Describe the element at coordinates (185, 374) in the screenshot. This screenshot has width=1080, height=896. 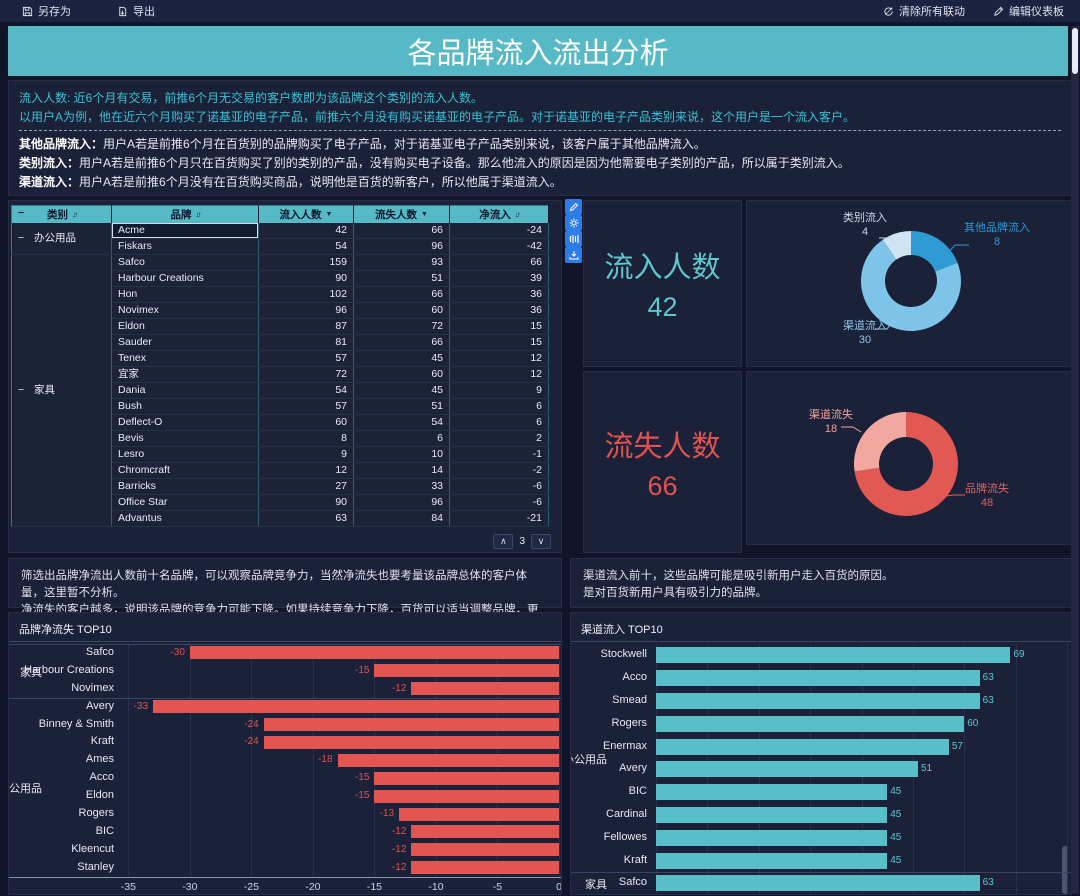
I see `brand-cell: 宜家` at that location.